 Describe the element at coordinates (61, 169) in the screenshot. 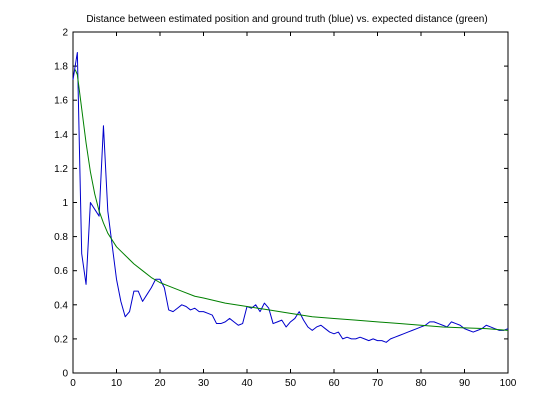

I see `y-tick-label-6: 1.2` at that location.